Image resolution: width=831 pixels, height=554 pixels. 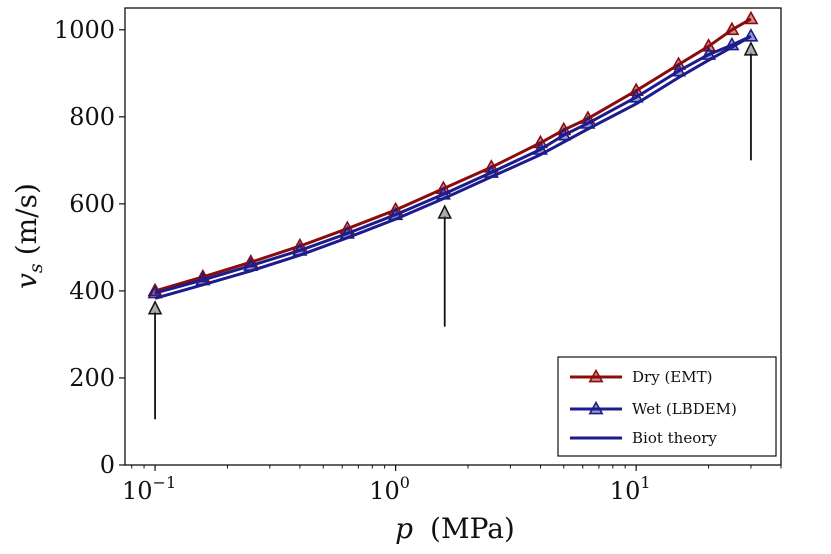 I want to click on legend-label: Biot theory, so click(x=674, y=438).